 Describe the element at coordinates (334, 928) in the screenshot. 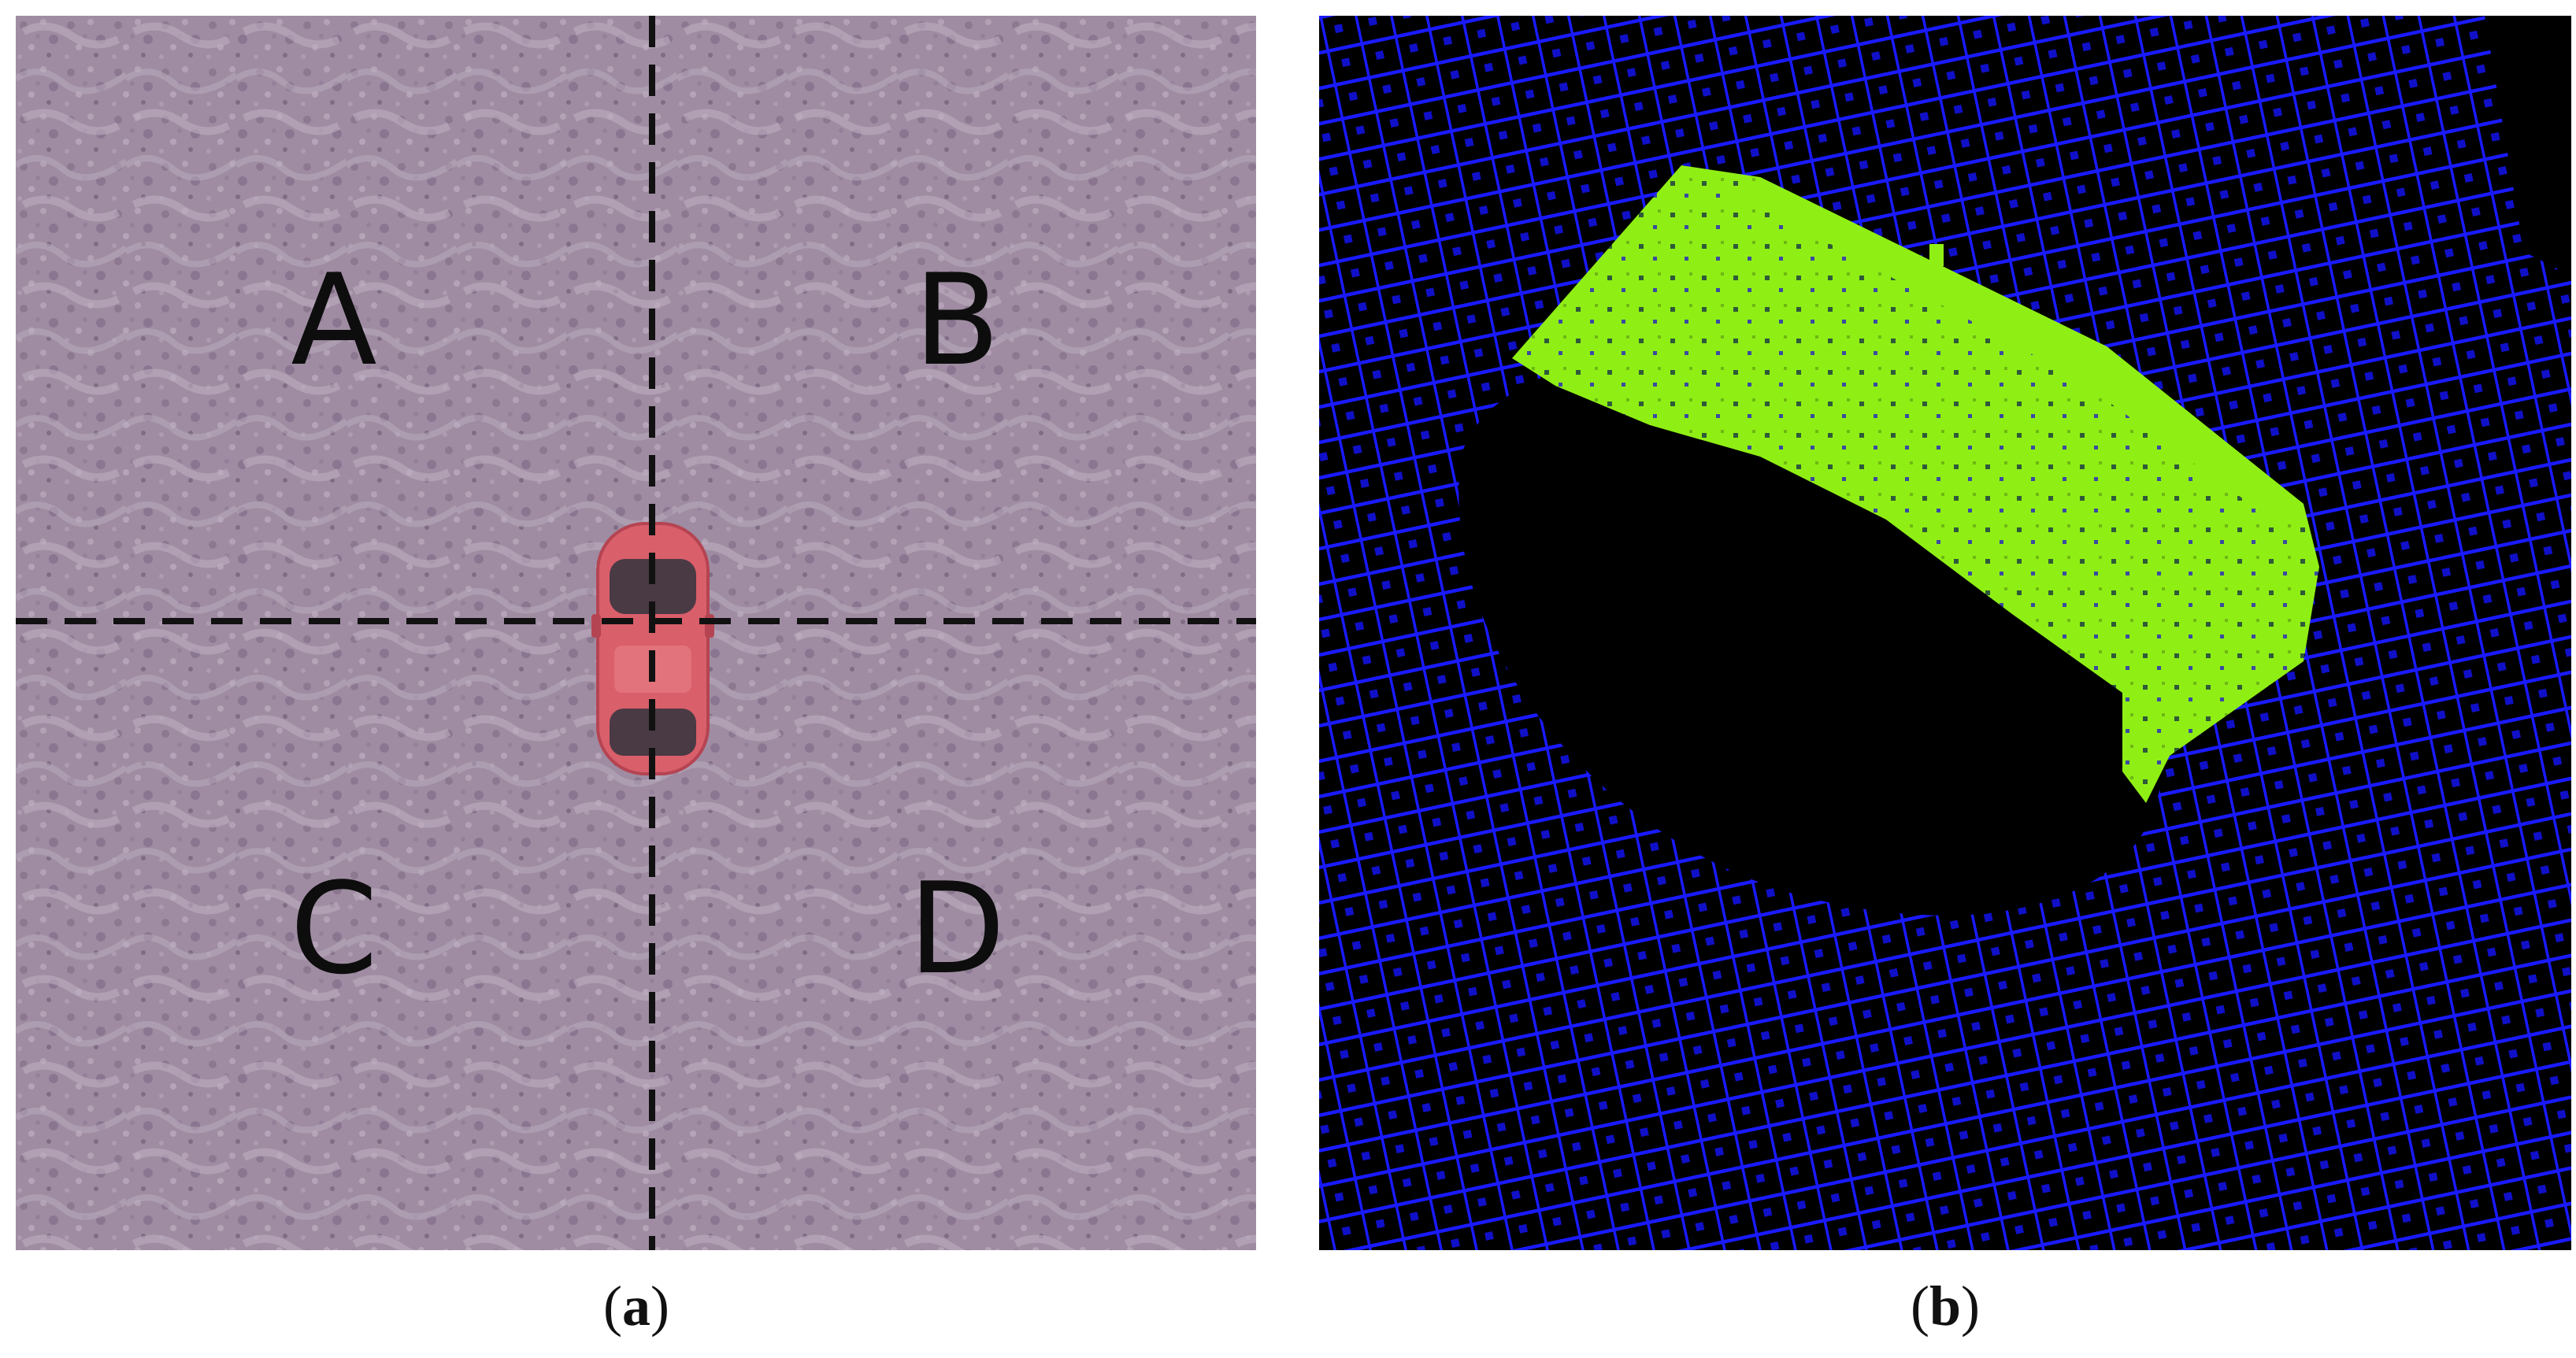

I see `quadrant-label-c: C` at that location.